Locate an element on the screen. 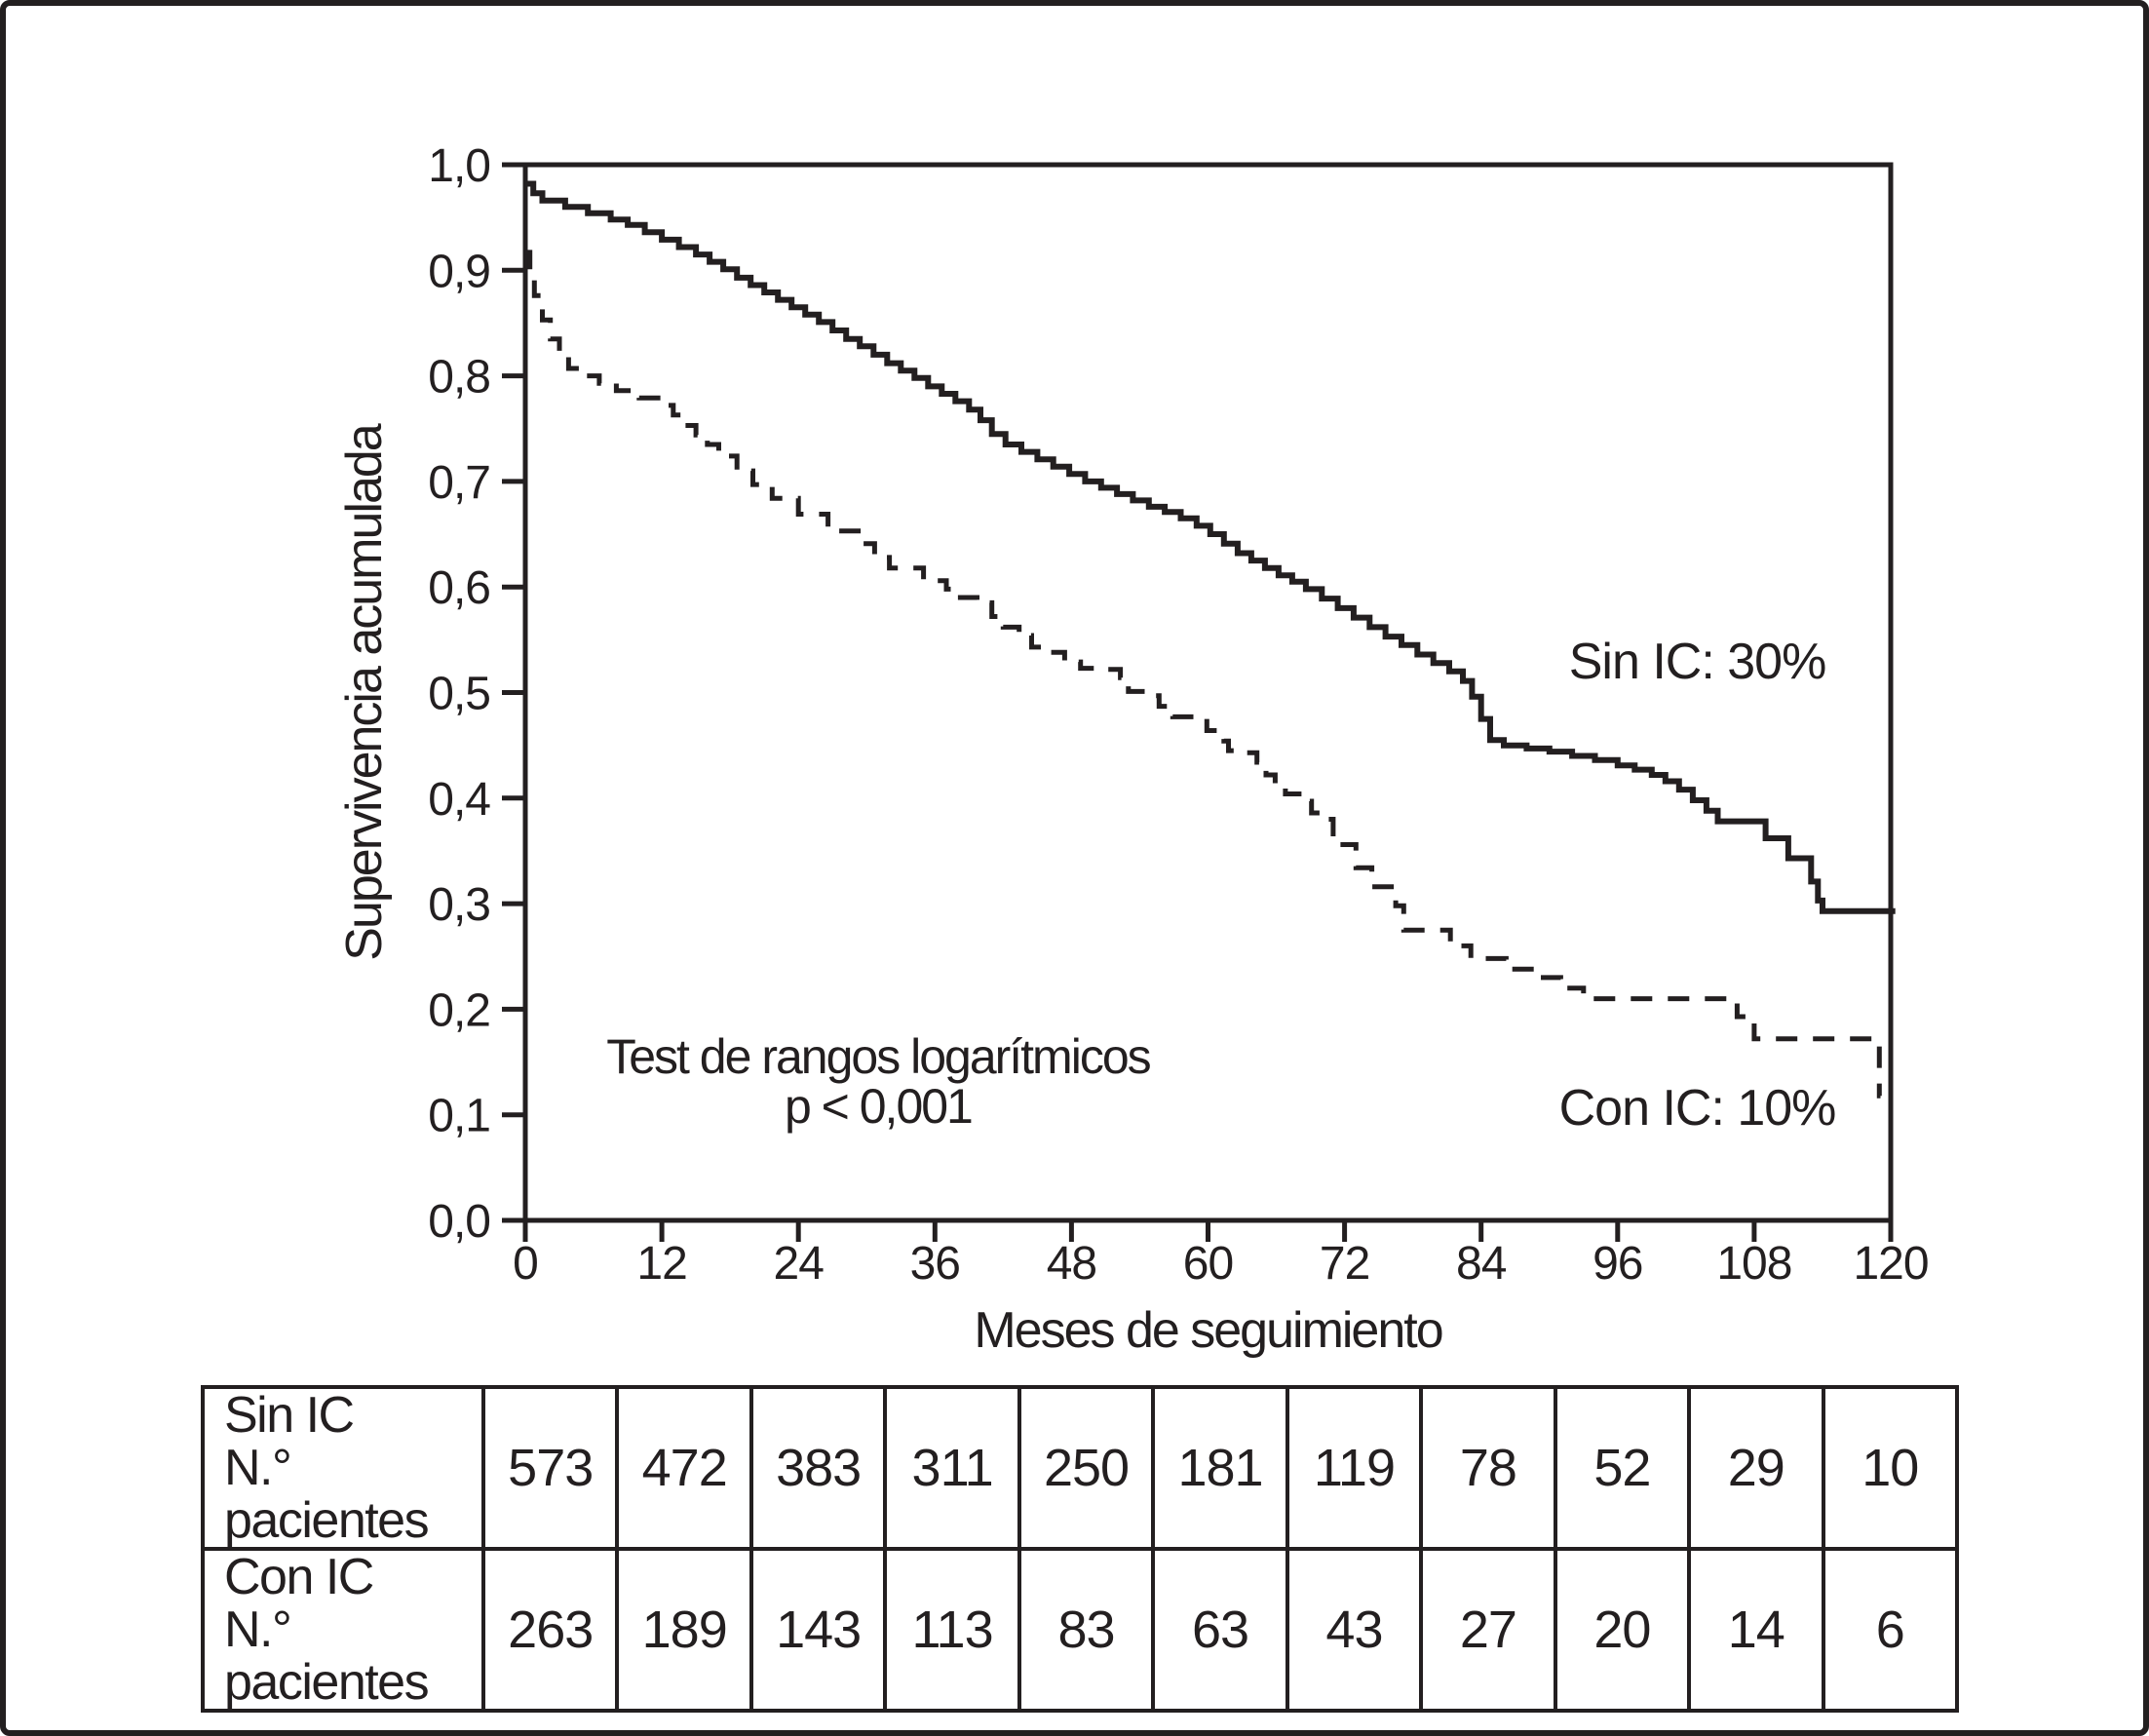 This screenshot has height=1736, width=2149. y-tick-label: 0,5 is located at coordinates (459, 694).